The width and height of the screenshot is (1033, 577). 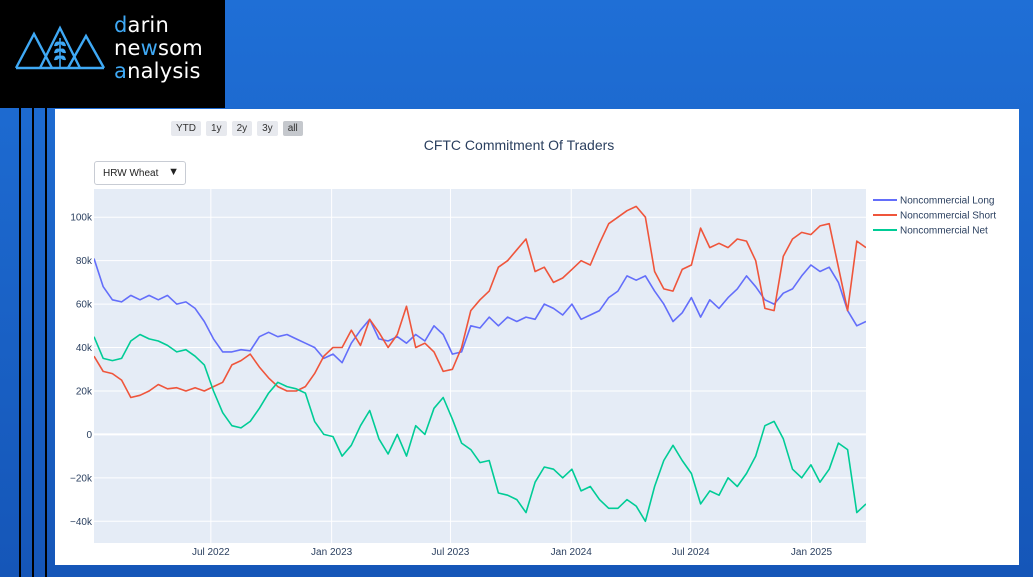 I want to click on x-tick-label: Jan 2024, so click(x=572, y=552).